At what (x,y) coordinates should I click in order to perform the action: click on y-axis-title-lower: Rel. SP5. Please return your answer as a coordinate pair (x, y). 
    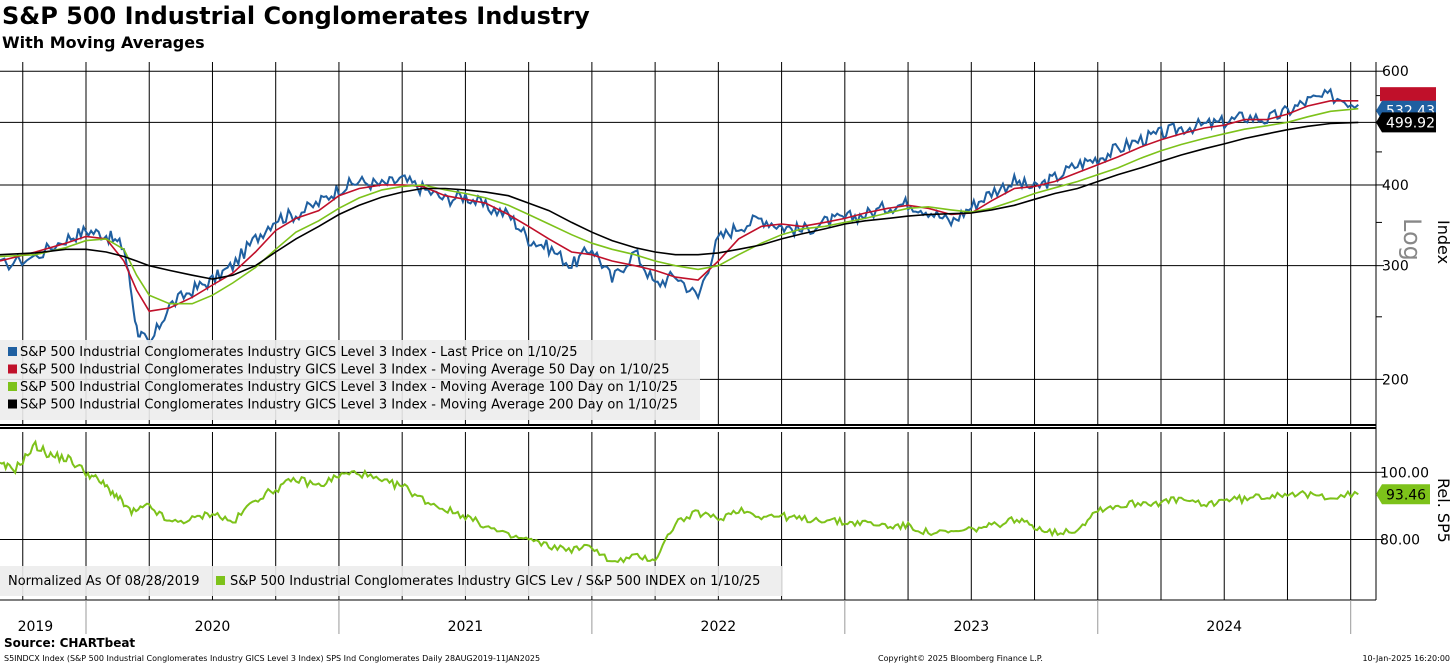
    Looking at the image, I should click on (1443, 510).